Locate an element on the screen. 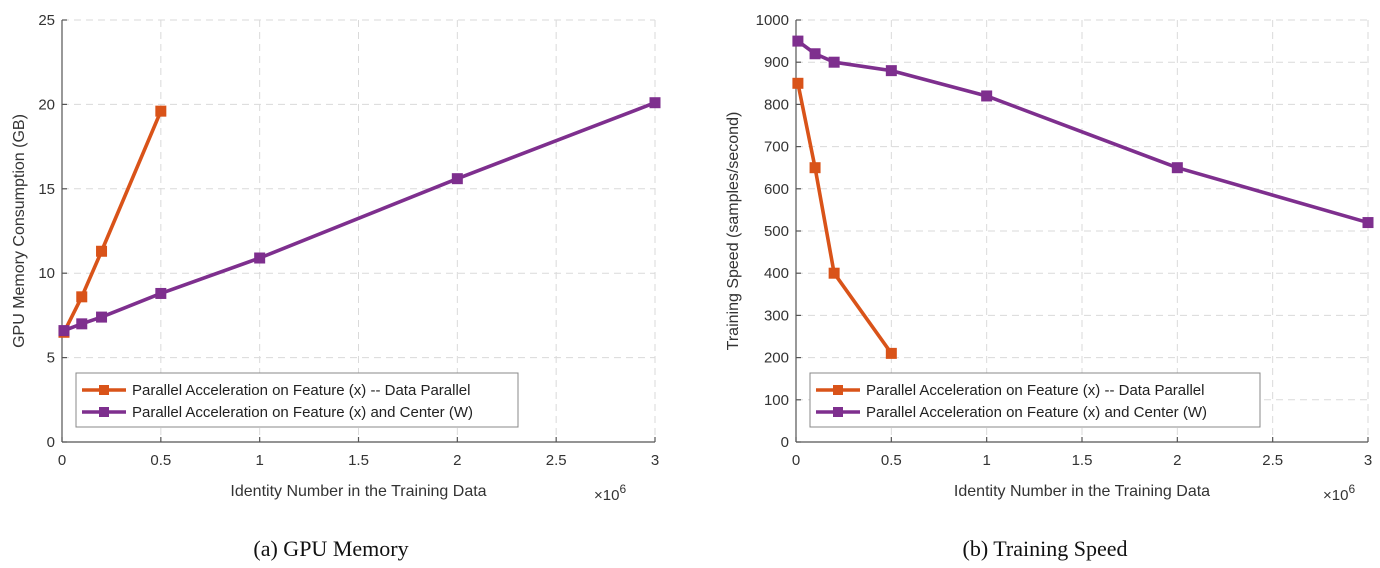  y-axis-label: GPU Memory Consumption (GB) is located at coordinates (19, 231).